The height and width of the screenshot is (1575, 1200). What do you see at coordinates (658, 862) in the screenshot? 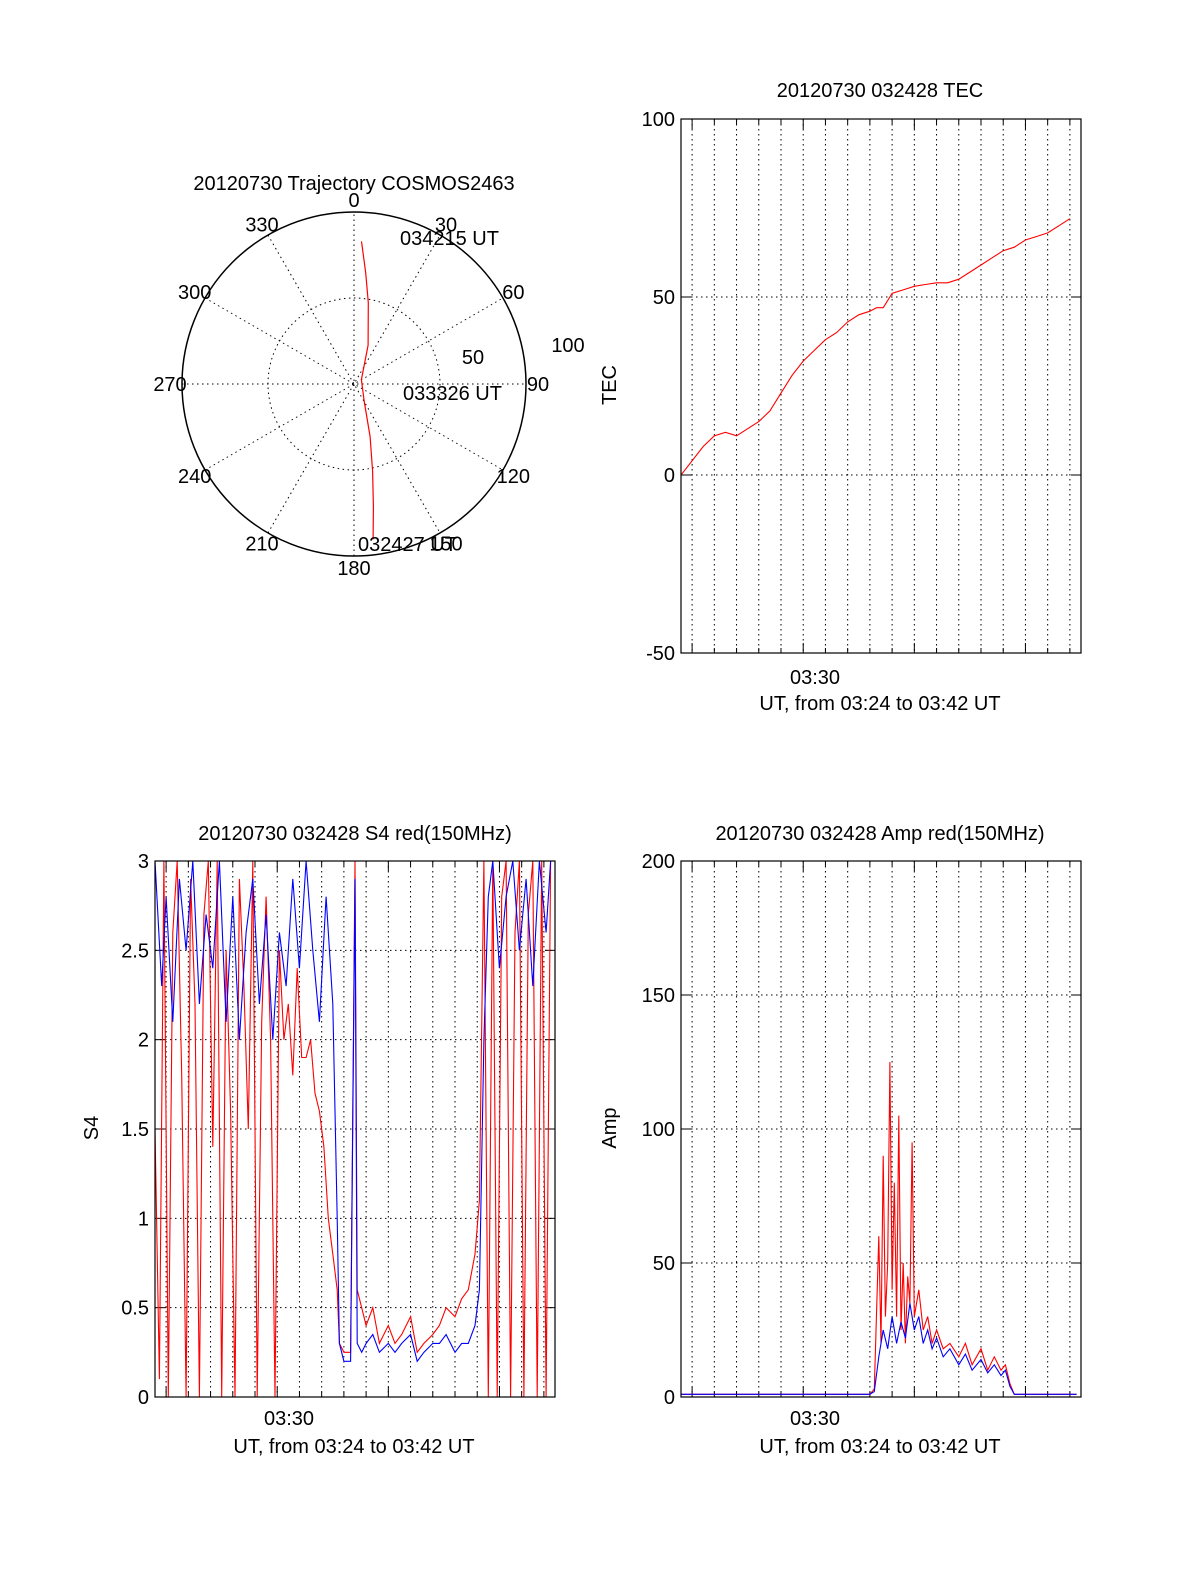
I see `y-tick-label: 200` at bounding box center [658, 862].